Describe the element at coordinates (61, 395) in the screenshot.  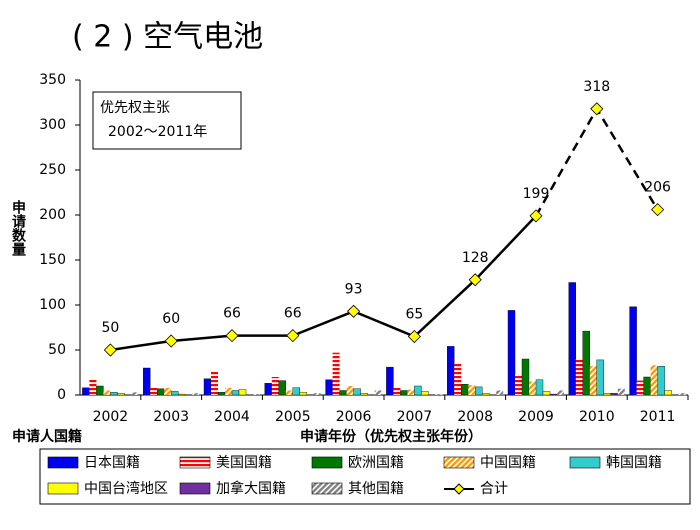
I see `y-tick-label: 0` at that location.